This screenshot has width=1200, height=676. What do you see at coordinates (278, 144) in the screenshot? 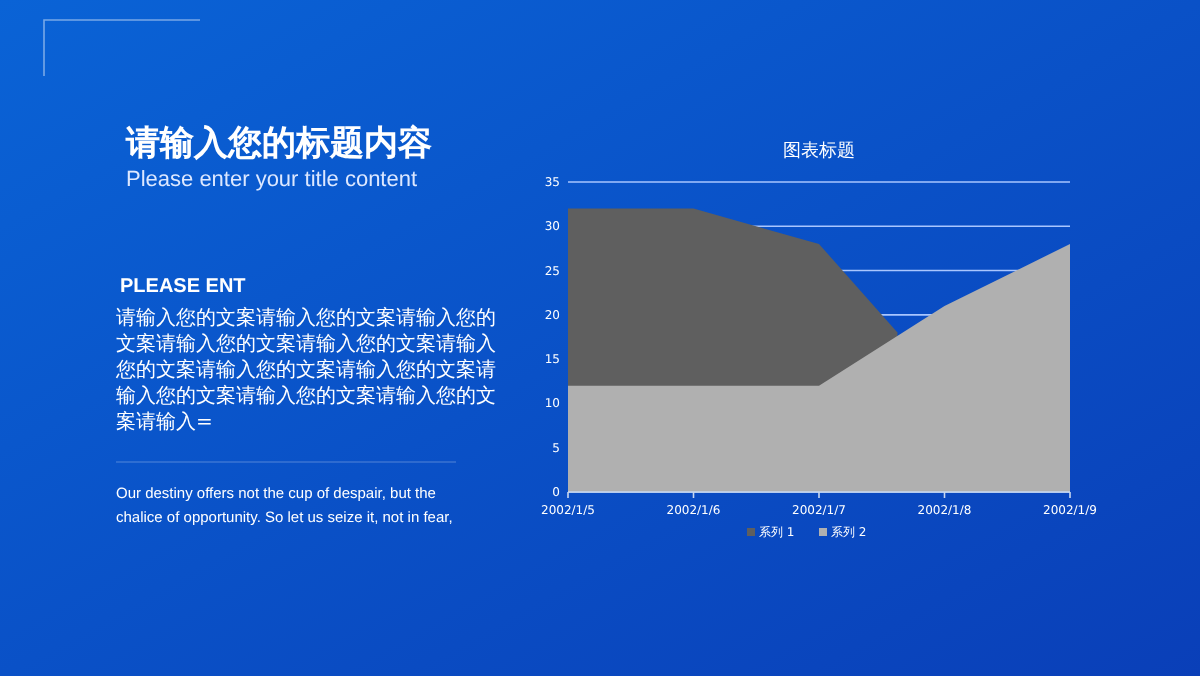
I see `text: 请输入您的标题内容` at bounding box center [278, 144].